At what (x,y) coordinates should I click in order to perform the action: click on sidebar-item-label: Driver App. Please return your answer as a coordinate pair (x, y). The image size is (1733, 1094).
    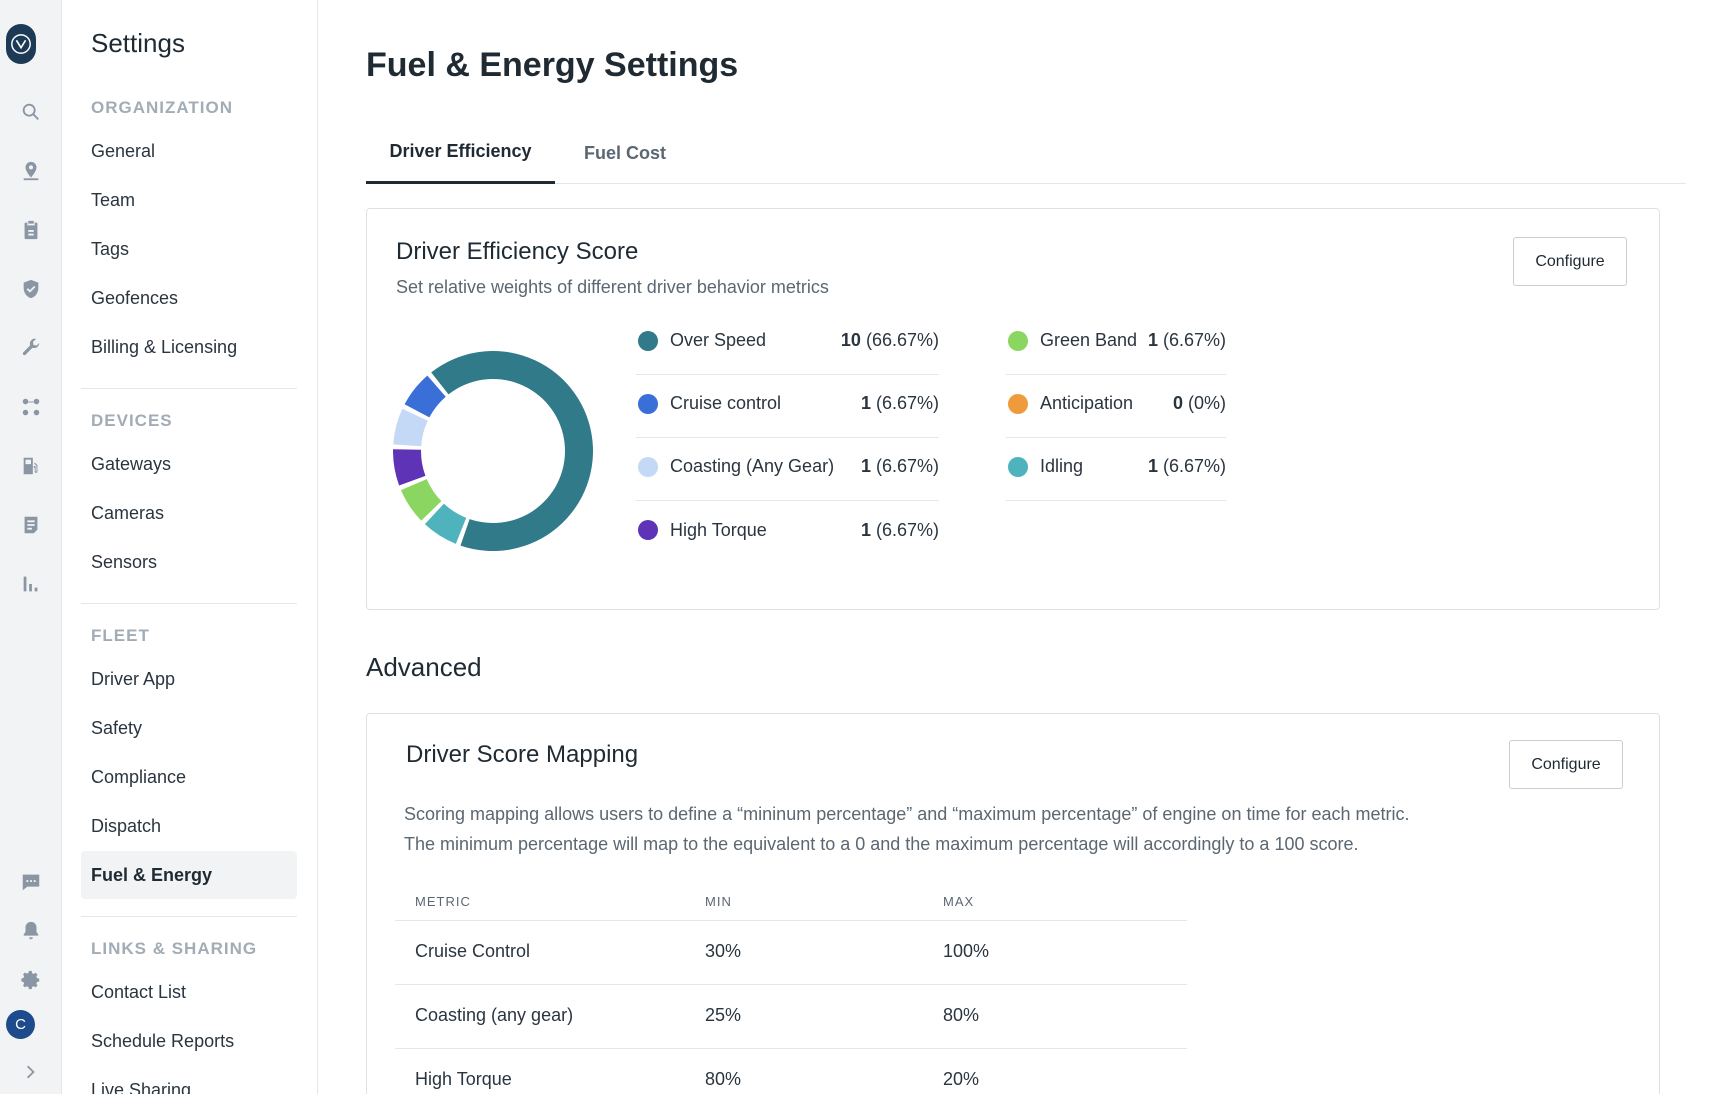
    Looking at the image, I should click on (133, 678).